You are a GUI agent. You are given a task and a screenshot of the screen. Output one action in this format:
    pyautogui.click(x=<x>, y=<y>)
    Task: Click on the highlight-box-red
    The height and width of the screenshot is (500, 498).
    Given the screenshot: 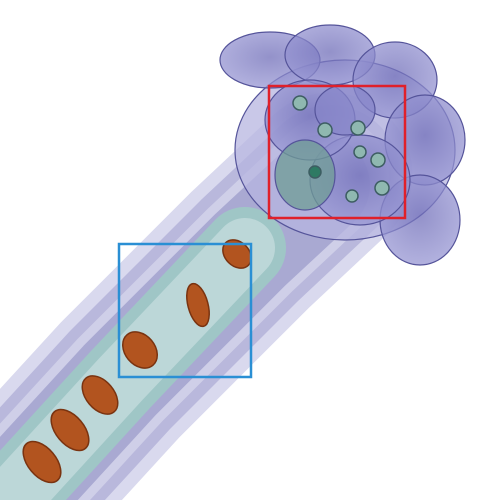 What is the action you would take?
    pyautogui.click(x=337, y=152)
    